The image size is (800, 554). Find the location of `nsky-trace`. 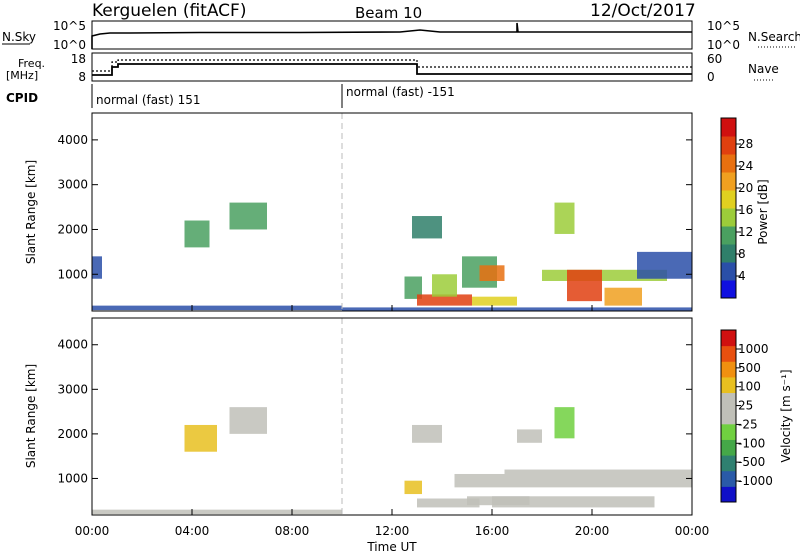

nsky-trace is located at coordinates (391, 35).